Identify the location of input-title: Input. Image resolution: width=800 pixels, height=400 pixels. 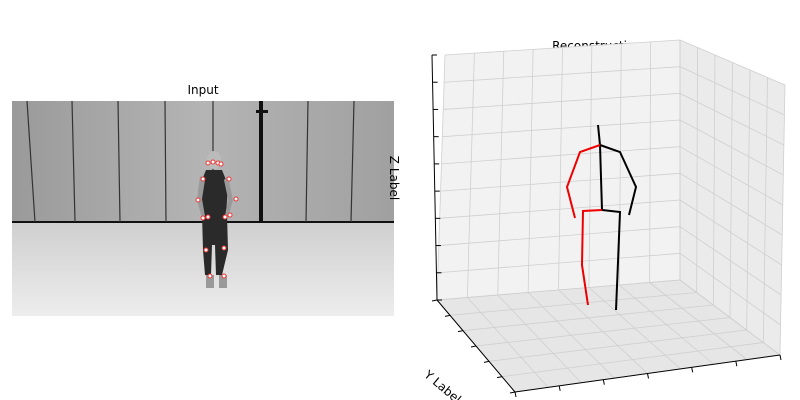
(202, 90).